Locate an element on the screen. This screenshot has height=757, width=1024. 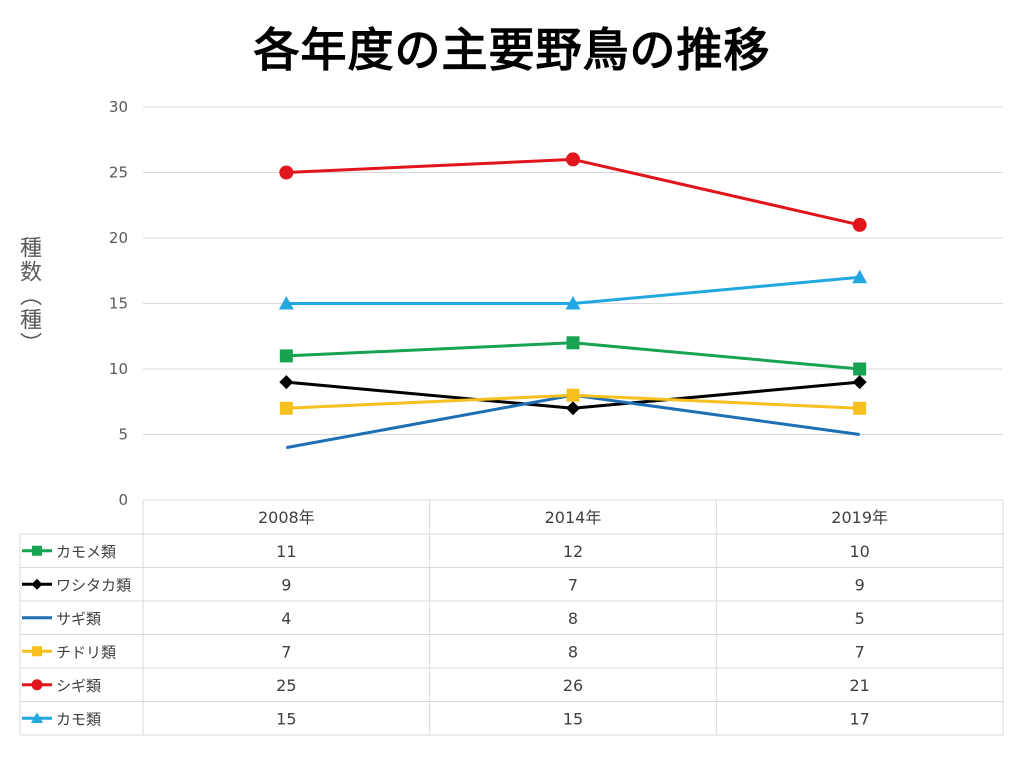
table-cell: 5 is located at coordinates (860, 618).